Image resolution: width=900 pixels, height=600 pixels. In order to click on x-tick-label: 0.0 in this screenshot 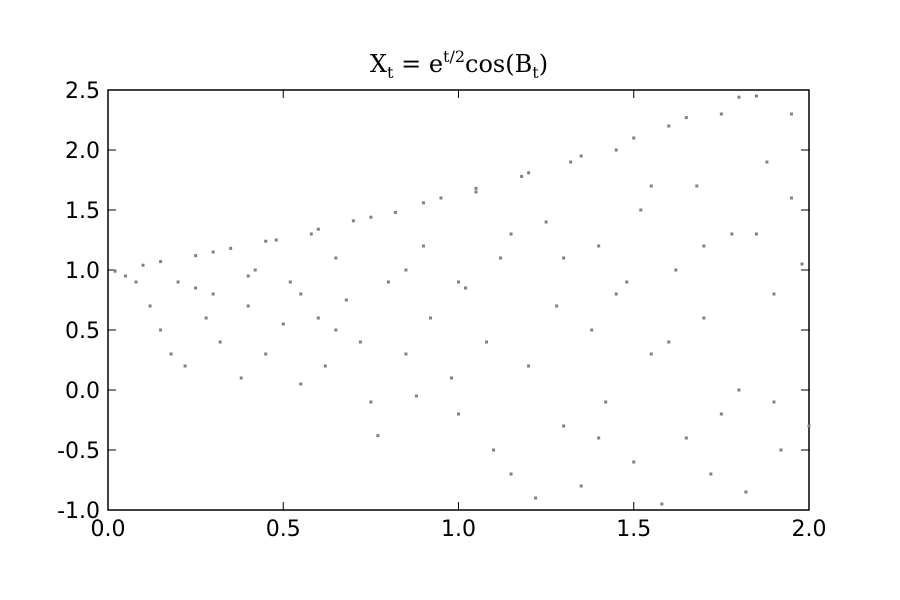, I will do `click(108, 529)`.